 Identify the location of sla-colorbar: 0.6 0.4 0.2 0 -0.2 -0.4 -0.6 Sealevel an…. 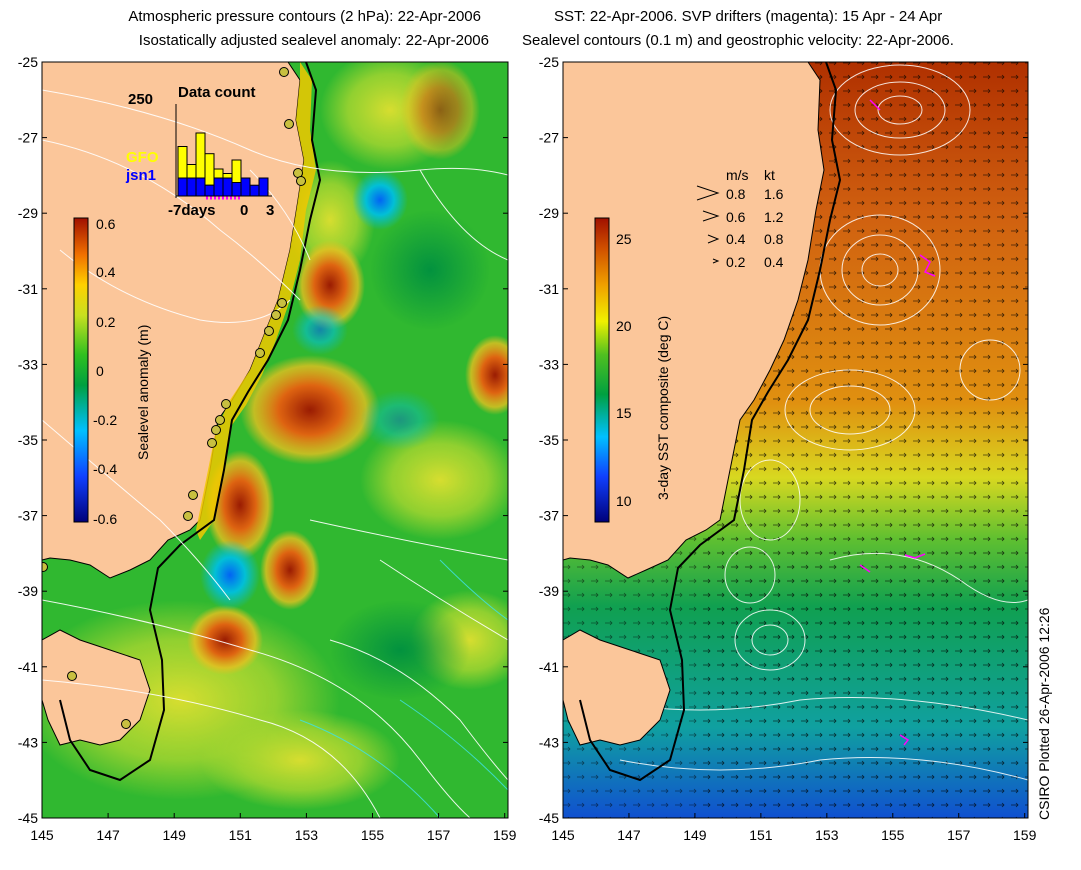
(112, 371).